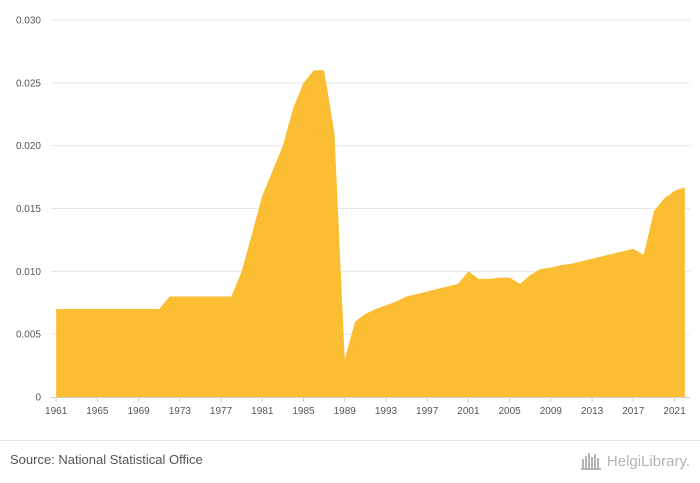 The height and width of the screenshot is (483, 700). What do you see at coordinates (592, 411) in the screenshot?
I see `x-tick-label: 2013` at bounding box center [592, 411].